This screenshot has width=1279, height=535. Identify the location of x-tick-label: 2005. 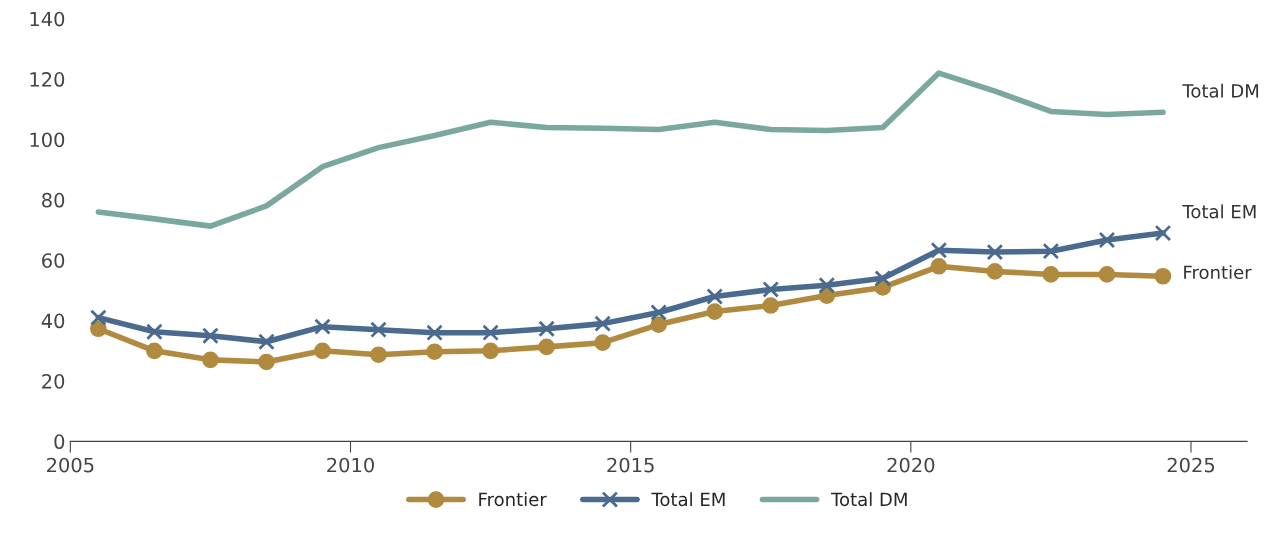
(70, 465).